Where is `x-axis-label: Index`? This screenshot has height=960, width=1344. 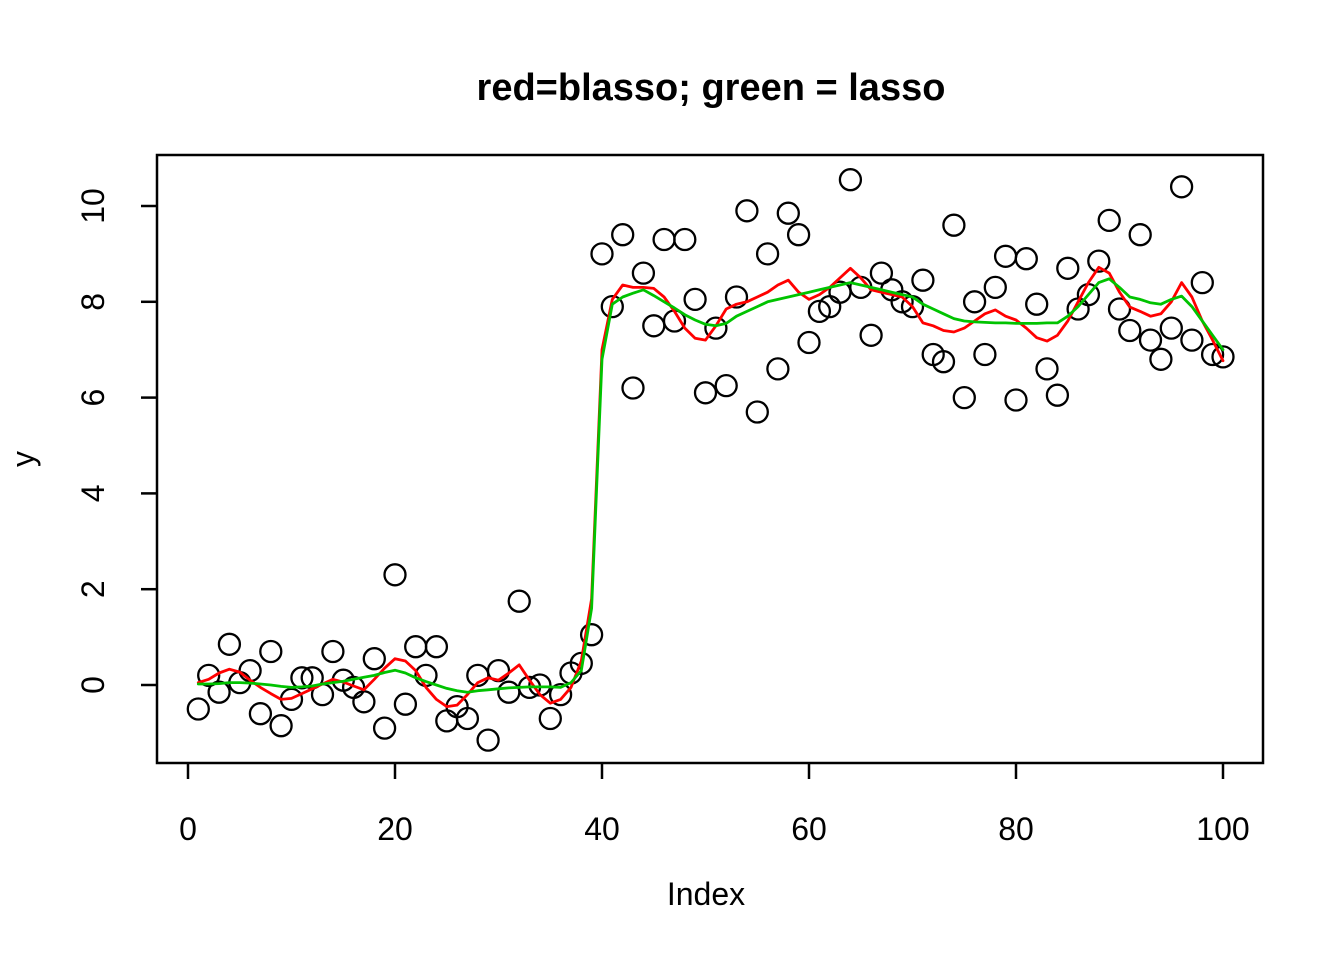
x-axis-label: Index is located at coordinates (706, 894).